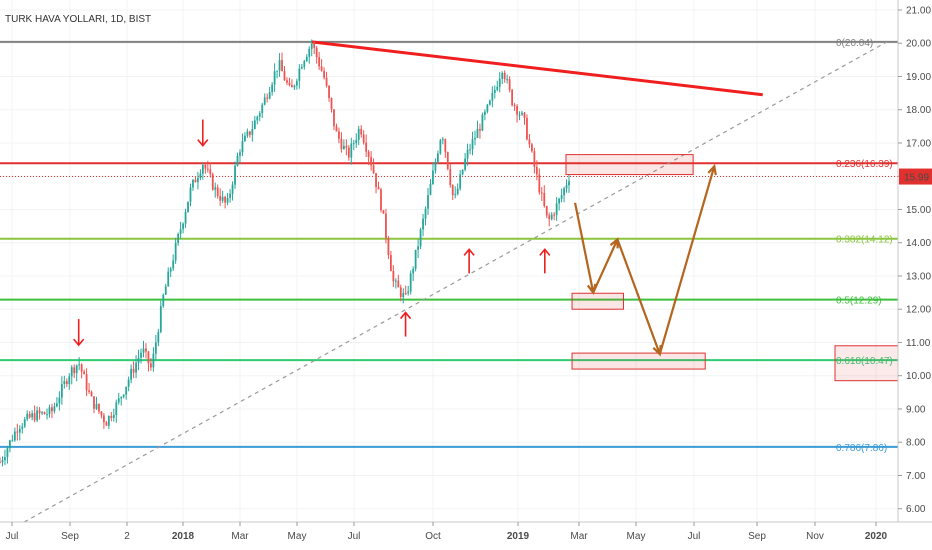 The image size is (932, 550). Describe the element at coordinates (12, 536) in the screenshot. I see `x-tick-label: Jul` at that location.